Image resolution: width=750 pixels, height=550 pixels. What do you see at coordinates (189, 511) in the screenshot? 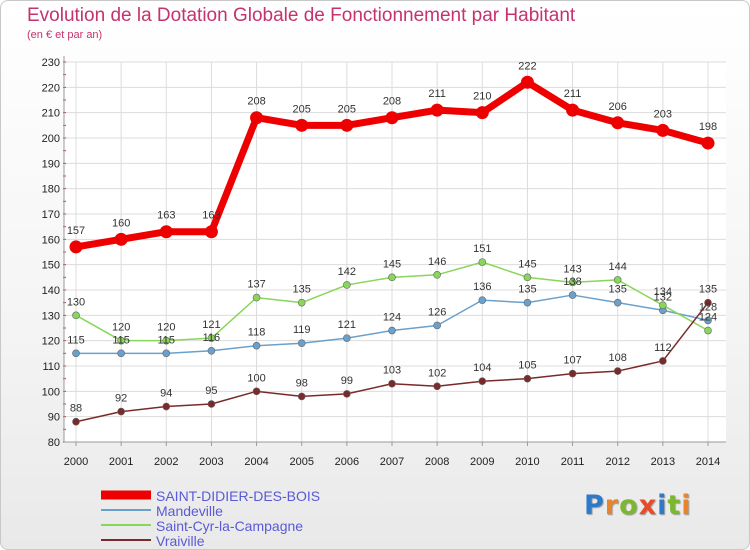
I see `legend-label: Mandeville` at bounding box center [189, 511].